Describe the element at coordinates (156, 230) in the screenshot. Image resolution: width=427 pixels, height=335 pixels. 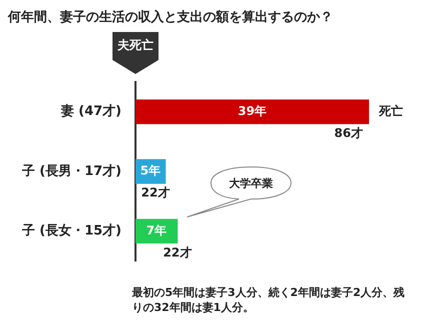
I see `data-label: 7年` at that location.